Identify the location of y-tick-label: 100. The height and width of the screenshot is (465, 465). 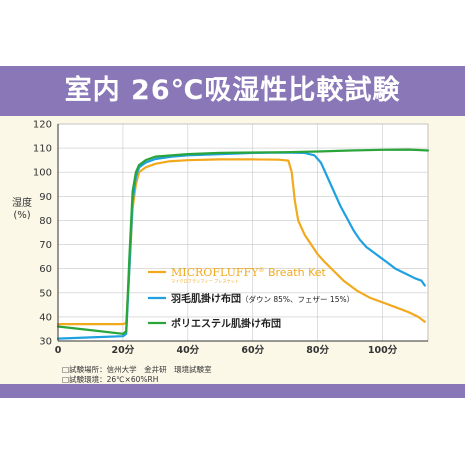
(42, 173).